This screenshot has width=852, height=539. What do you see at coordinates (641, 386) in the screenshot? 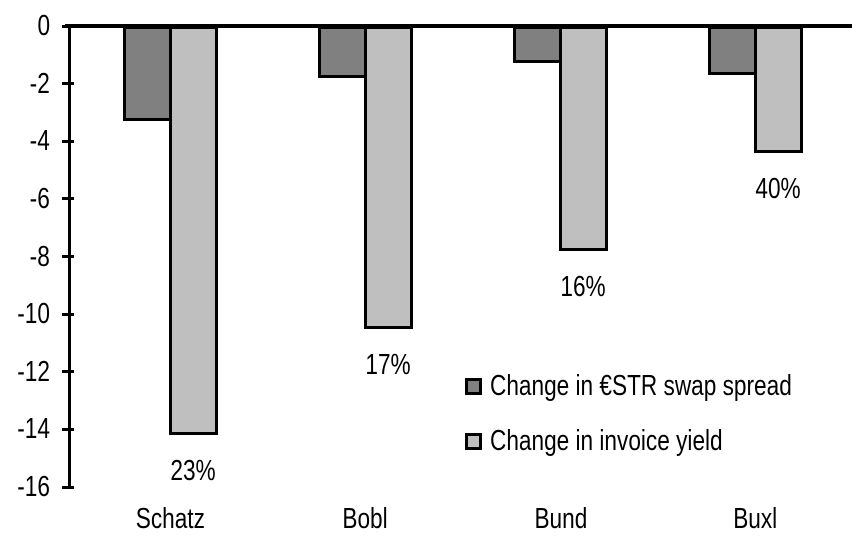
I see `legend-label-swap-spread: Change in €STR swap spread` at bounding box center [641, 386].